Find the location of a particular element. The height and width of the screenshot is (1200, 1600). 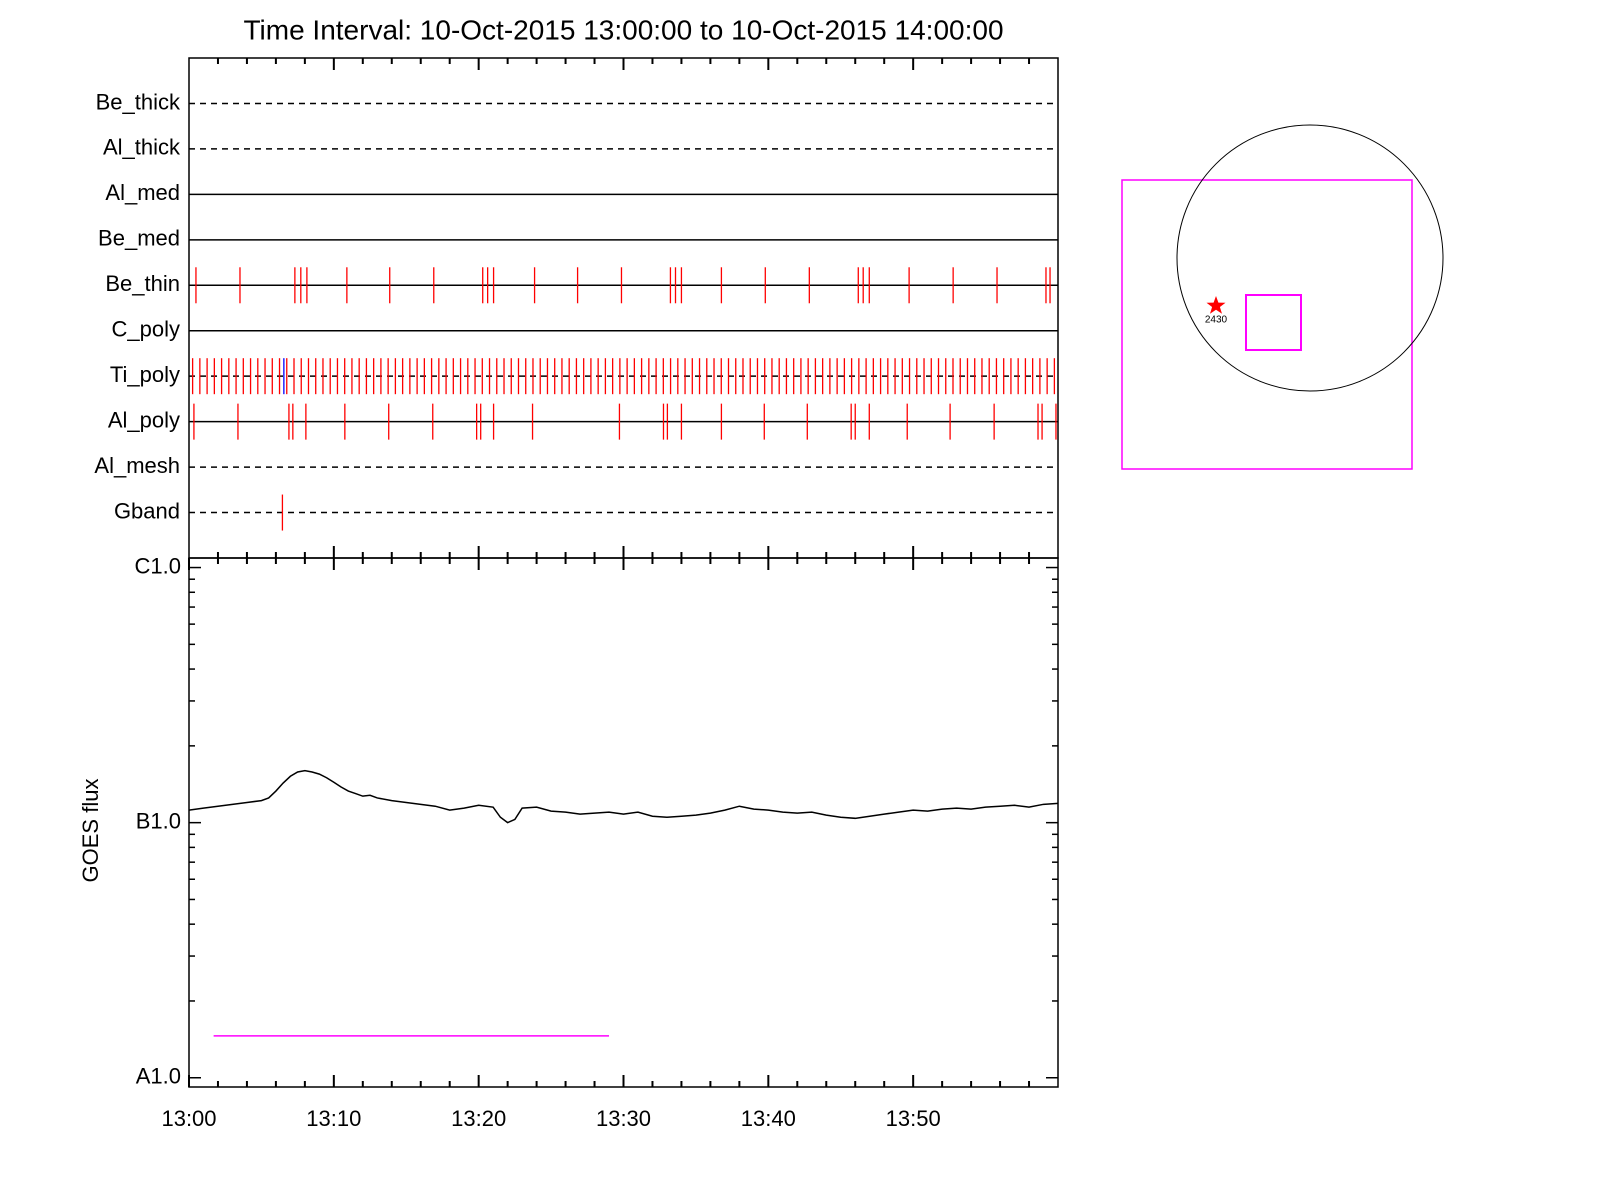

x-tick-label: 13:40 is located at coordinates (768, 1118).